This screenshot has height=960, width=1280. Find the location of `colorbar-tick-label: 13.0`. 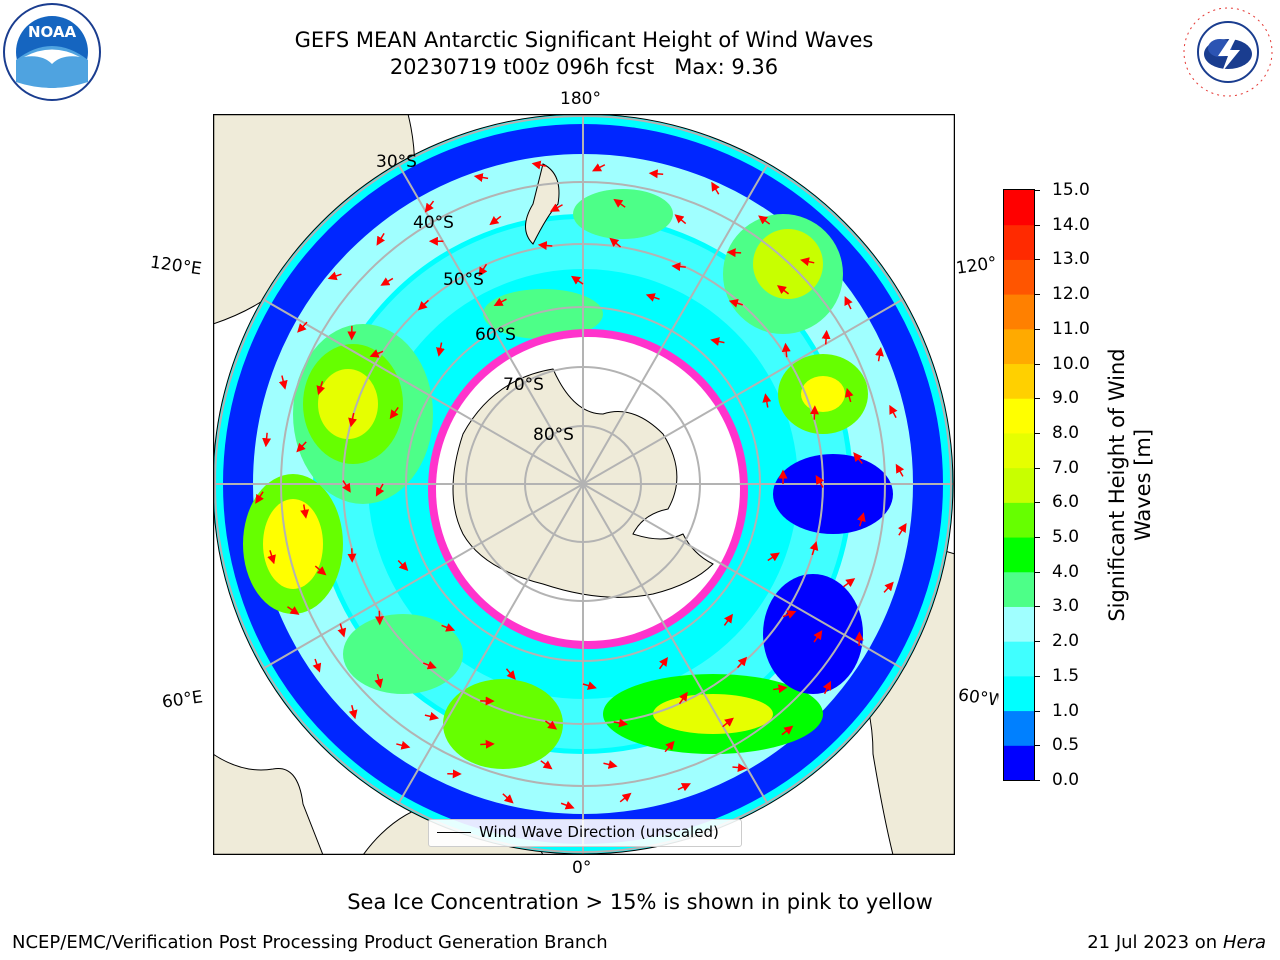

colorbar-tick-label: 13.0 is located at coordinates (1071, 259).